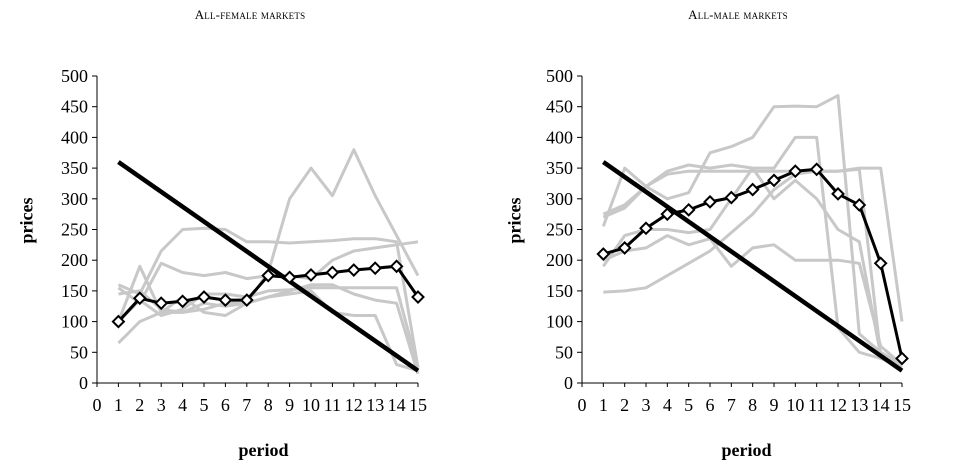  Describe the element at coordinates (738, 14) in the screenshot. I see `chart-title-text: All-male markets` at that location.